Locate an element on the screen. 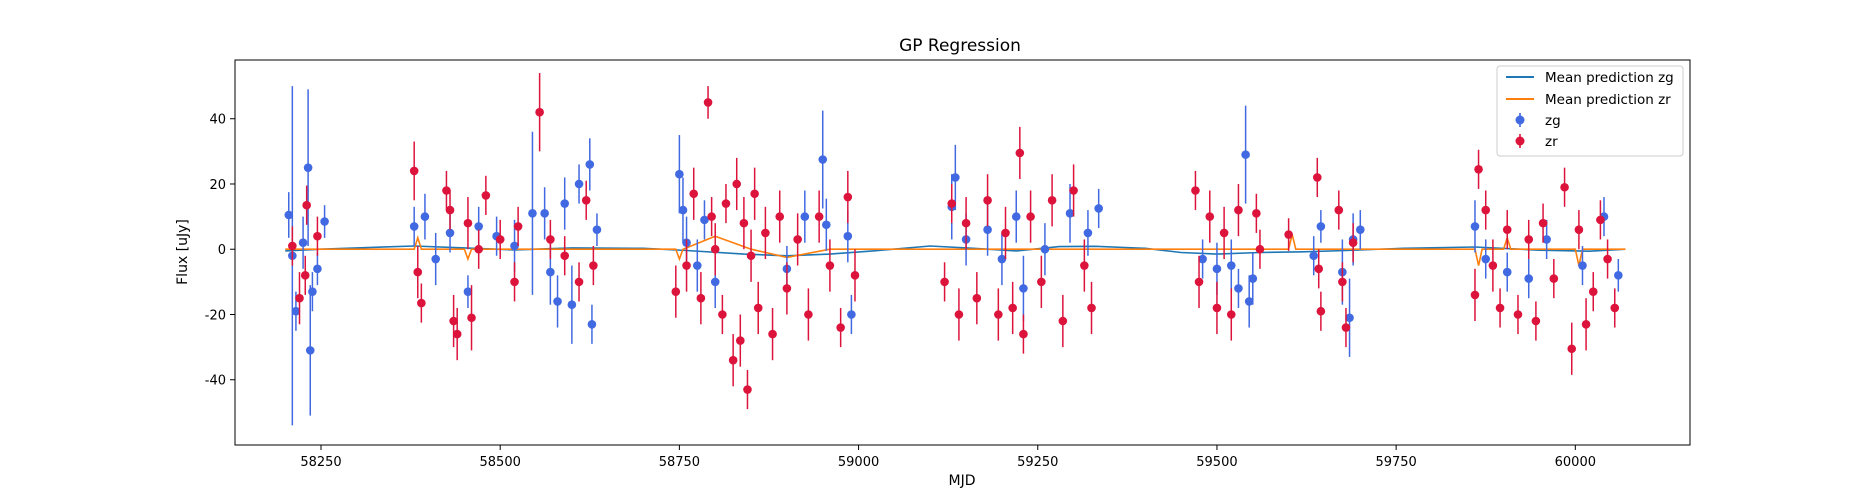  x-axis-label: MJD is located at coordinates (962, 481).